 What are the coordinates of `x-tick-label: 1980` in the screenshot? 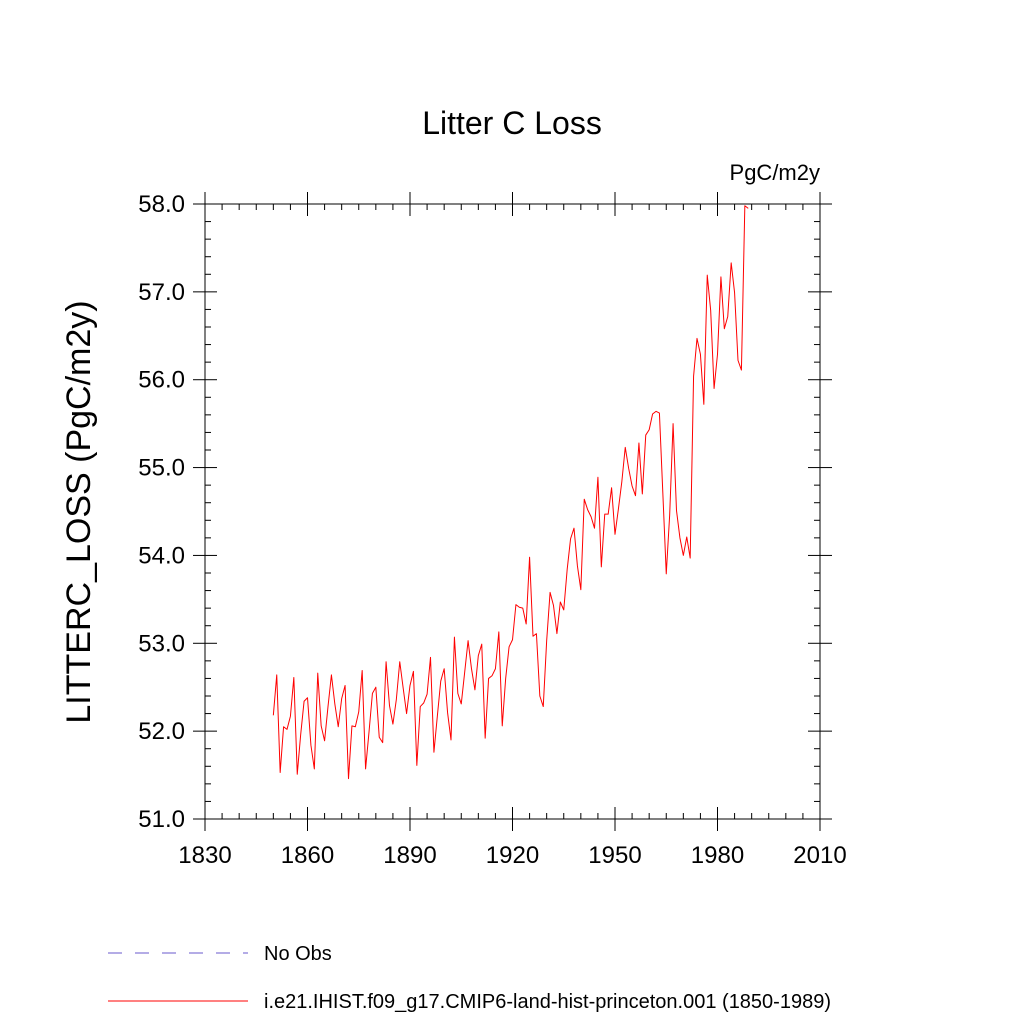 It's located at (717, 855).